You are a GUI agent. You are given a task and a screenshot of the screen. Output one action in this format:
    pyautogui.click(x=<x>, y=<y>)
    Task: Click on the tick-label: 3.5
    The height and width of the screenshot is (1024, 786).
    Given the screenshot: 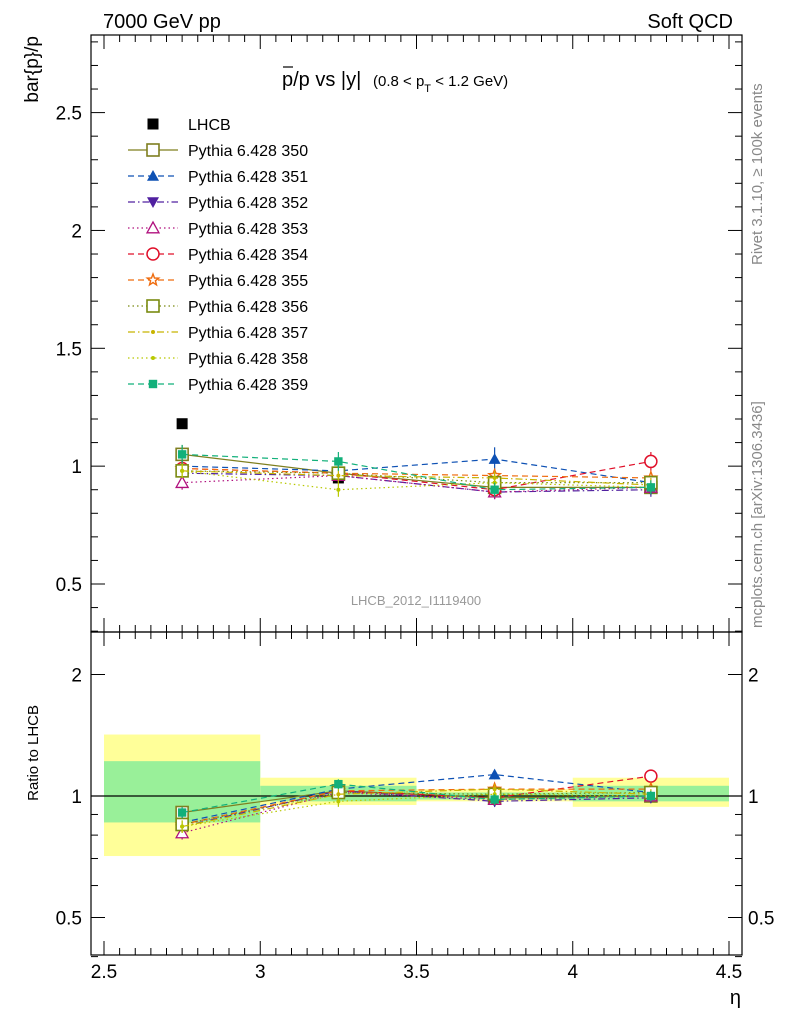 What is the action you would take?
    pyautogui.click(x=416, y=972)
    